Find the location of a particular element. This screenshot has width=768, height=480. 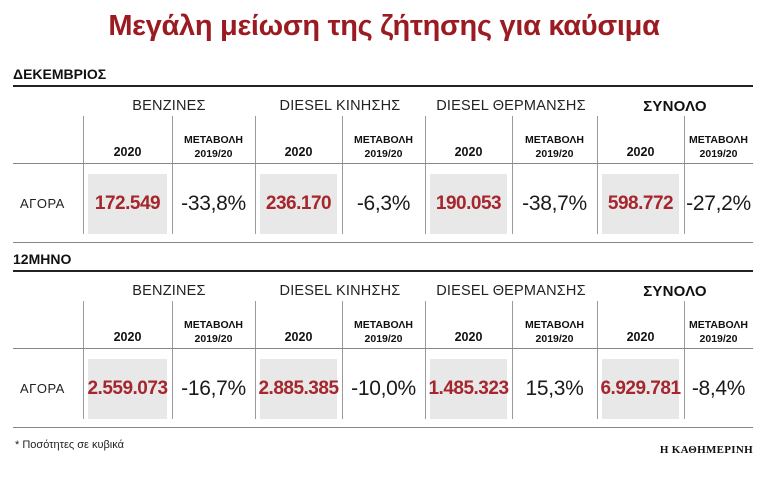

page-title: Μεγάλη μείωση της ζήτησης για καύσιμα is located at coordinates (384, 26).